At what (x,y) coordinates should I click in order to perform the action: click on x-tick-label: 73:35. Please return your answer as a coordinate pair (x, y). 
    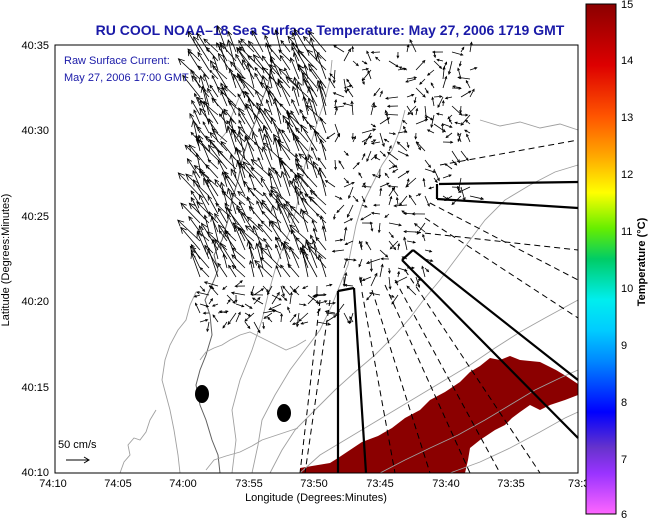
    Looking at the image, I should click on (511, 484).